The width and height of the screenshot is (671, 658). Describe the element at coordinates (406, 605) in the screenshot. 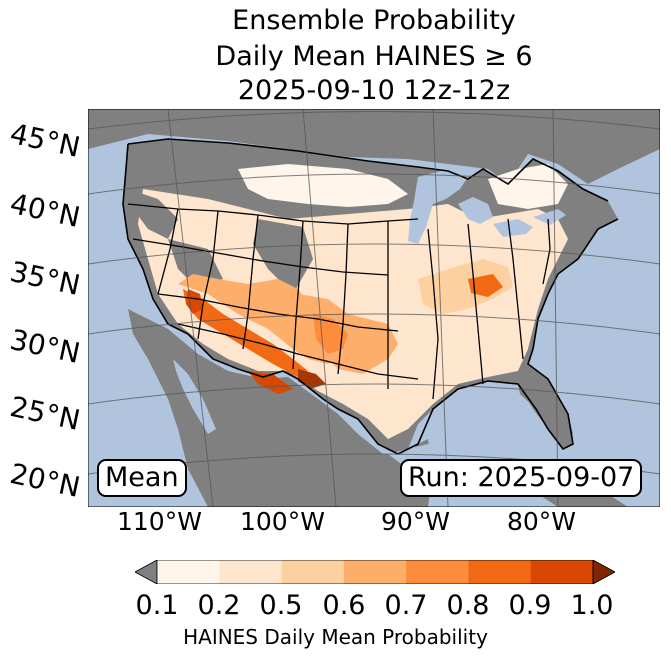

I see `colorbar-tick-4: 0.7` at that location.